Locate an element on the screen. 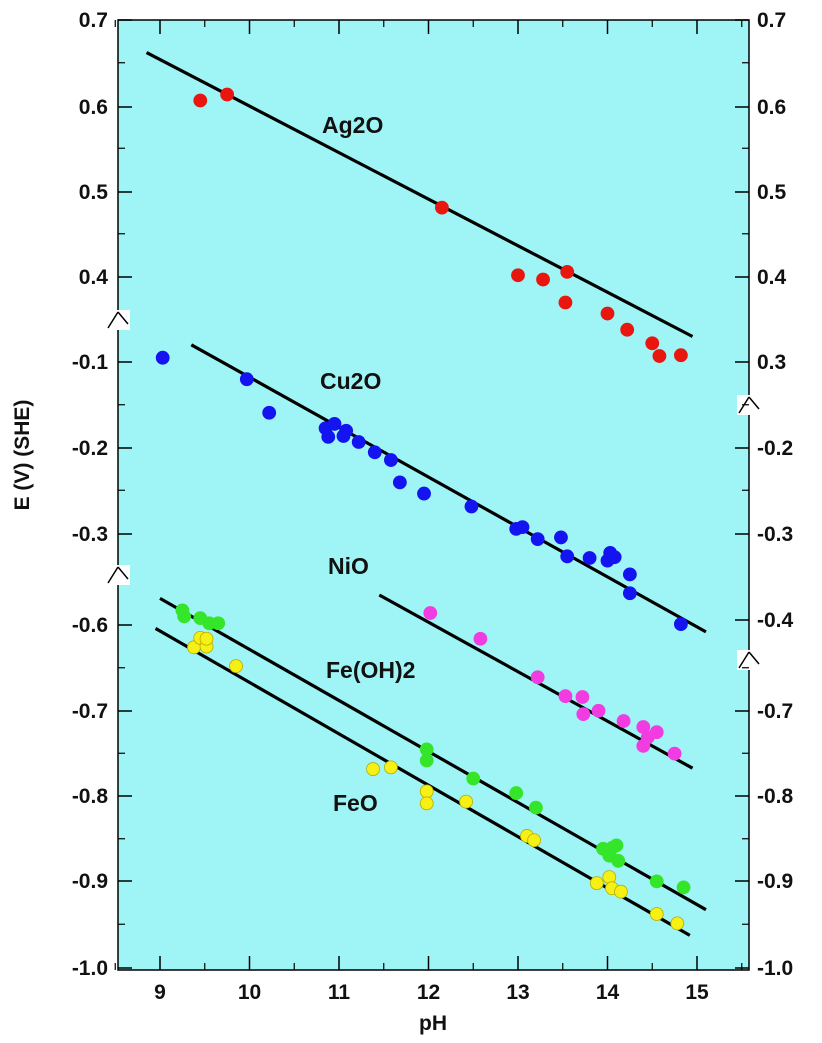 The height and width of the screenshot is (1043, 822). y-tick-label-right: -0.9 is located at coordinates (775, 881).